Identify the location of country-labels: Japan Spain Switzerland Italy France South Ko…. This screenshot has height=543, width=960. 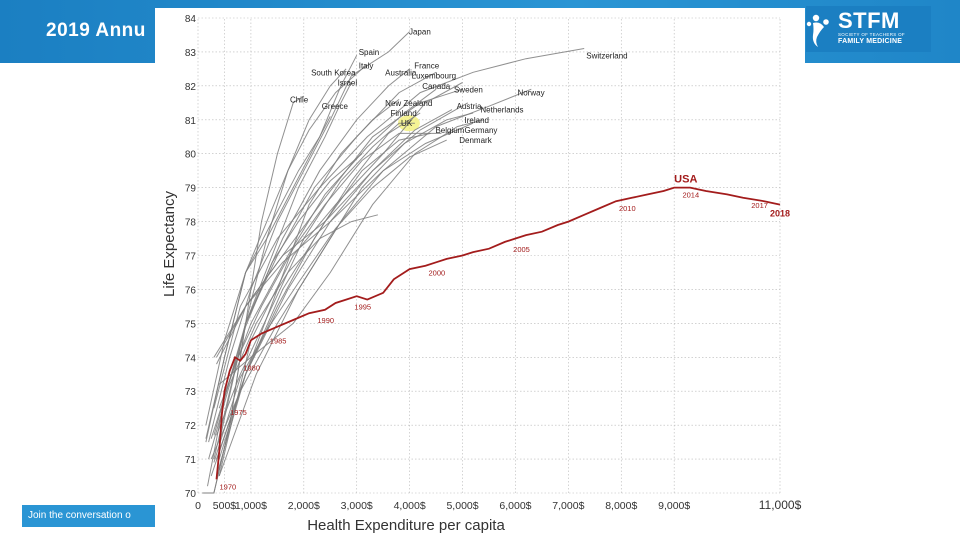
(459, 87).